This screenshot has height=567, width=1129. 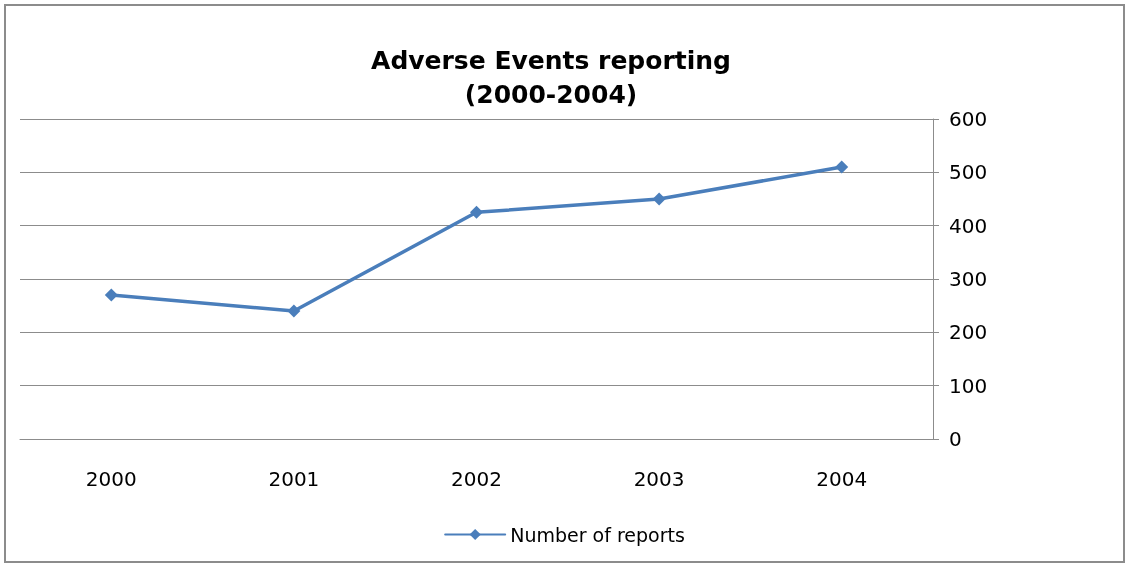 What do you see at coordinates (955, 439) in the screenshot?
I see `y-tick-label: 0` at bounding box center [955, 439].